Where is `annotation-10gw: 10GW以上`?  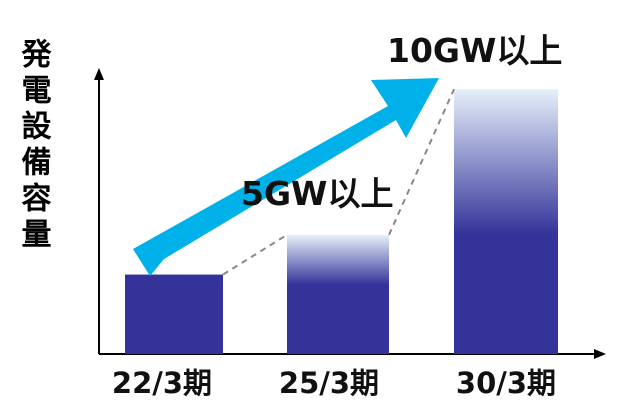
annotation-10gw: 10GW以上 is located at coordinates (474, 50).